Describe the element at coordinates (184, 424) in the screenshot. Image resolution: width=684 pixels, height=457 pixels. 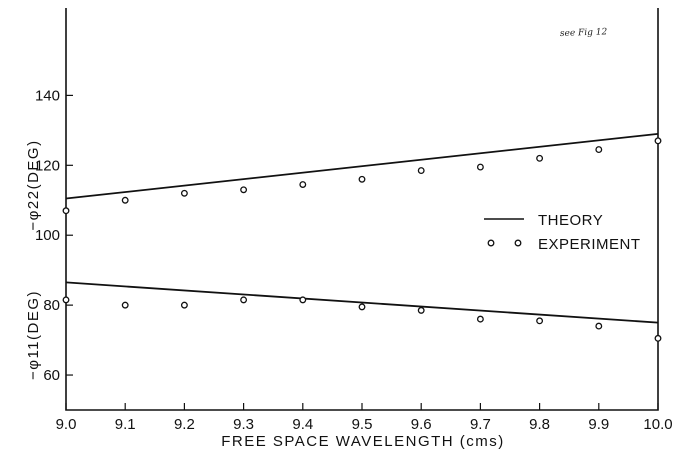
I see `x-tick-label: 9.2` at that location.